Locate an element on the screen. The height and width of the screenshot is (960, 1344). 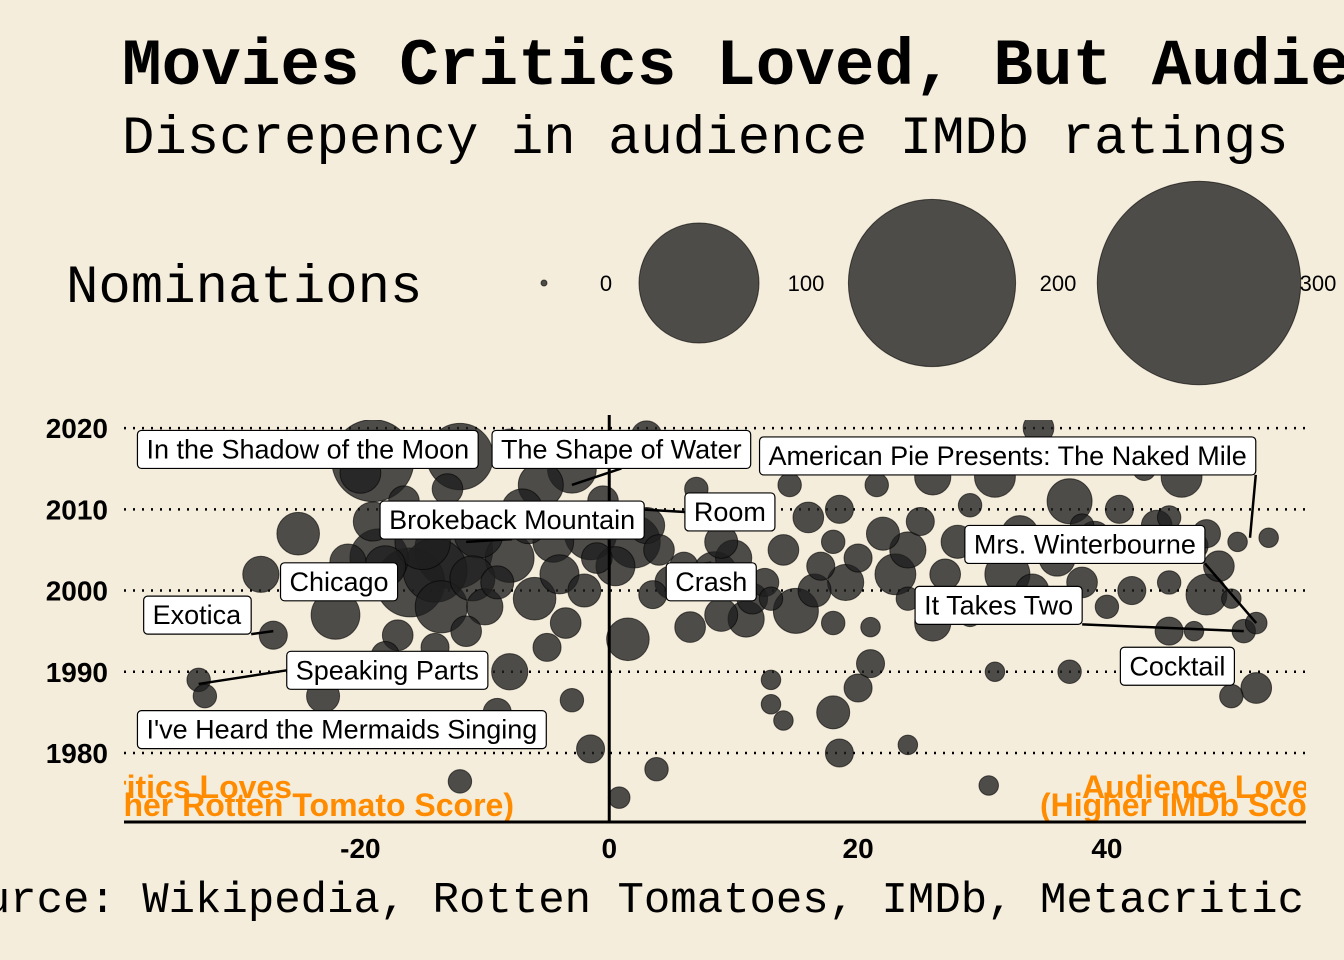
annotation-right: Audience Loves(Higher IMDb Score) is located at coordinates (1173, 795).